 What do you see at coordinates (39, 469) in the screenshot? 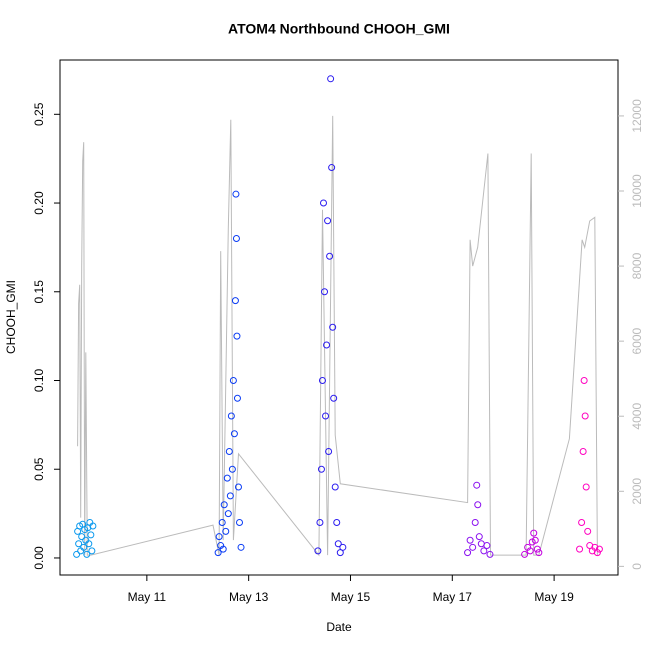
I see `y-tick-label: 0.05` at bounding box center [39, 469].